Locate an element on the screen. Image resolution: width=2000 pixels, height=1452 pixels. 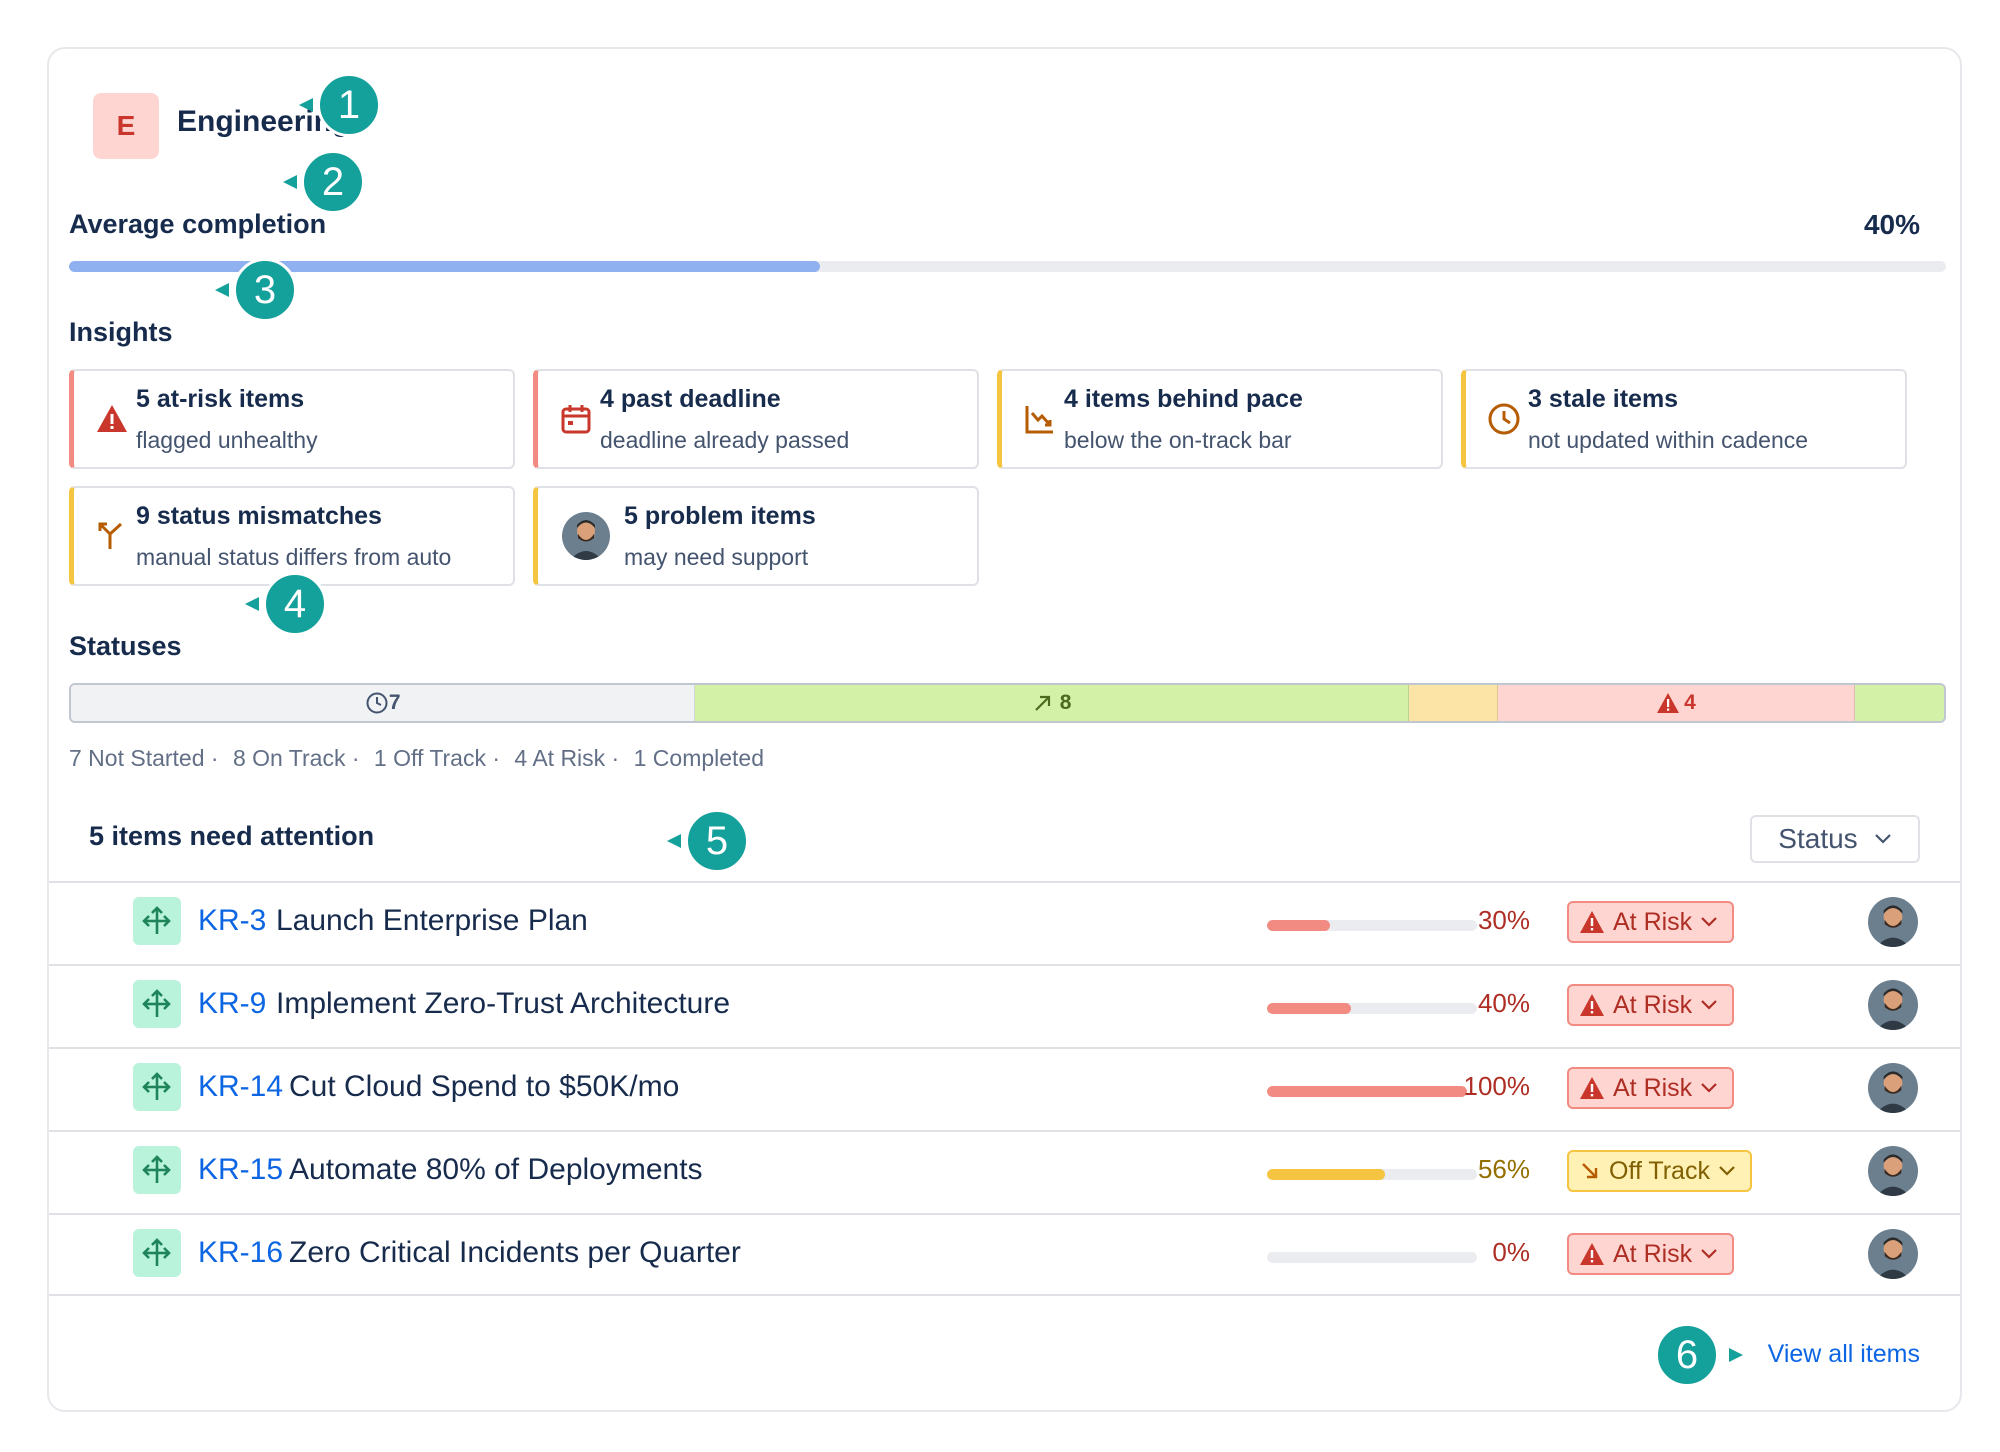
average-completion-label: Average completion is located at coordinates (198, 224).